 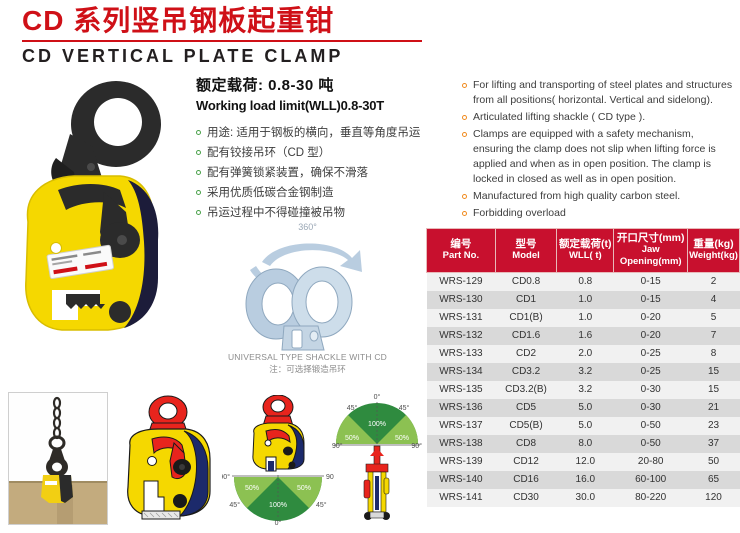 I want to click on header-en: Jaw Opening(mm), so click(x=650, y=255).